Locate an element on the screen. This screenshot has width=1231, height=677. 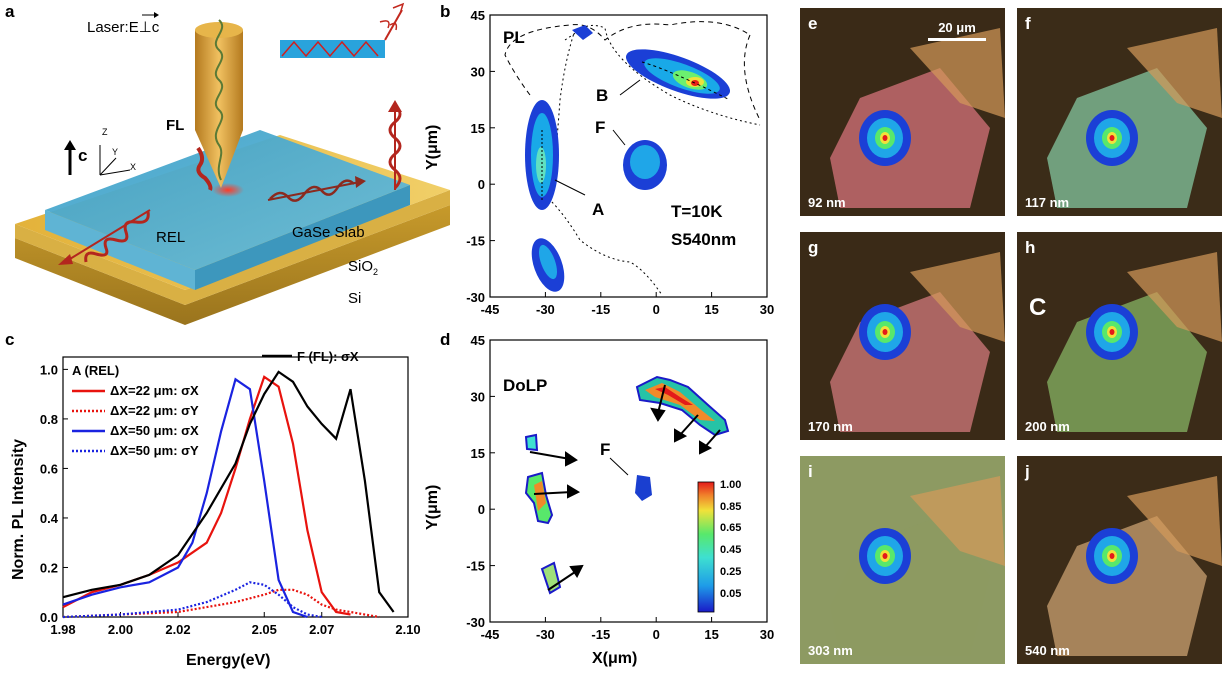
panel-c-letter: c is located at coordinates (10, 339).